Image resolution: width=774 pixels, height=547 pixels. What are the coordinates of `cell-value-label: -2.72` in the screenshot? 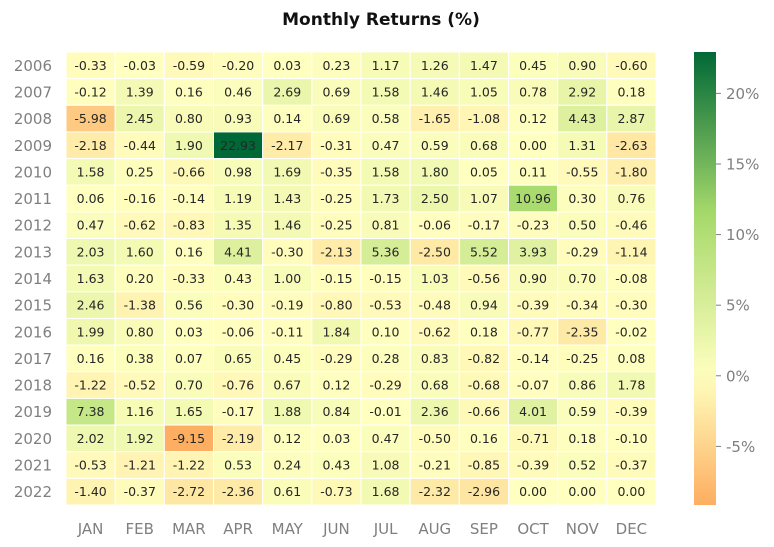 It's located at (189, 491).